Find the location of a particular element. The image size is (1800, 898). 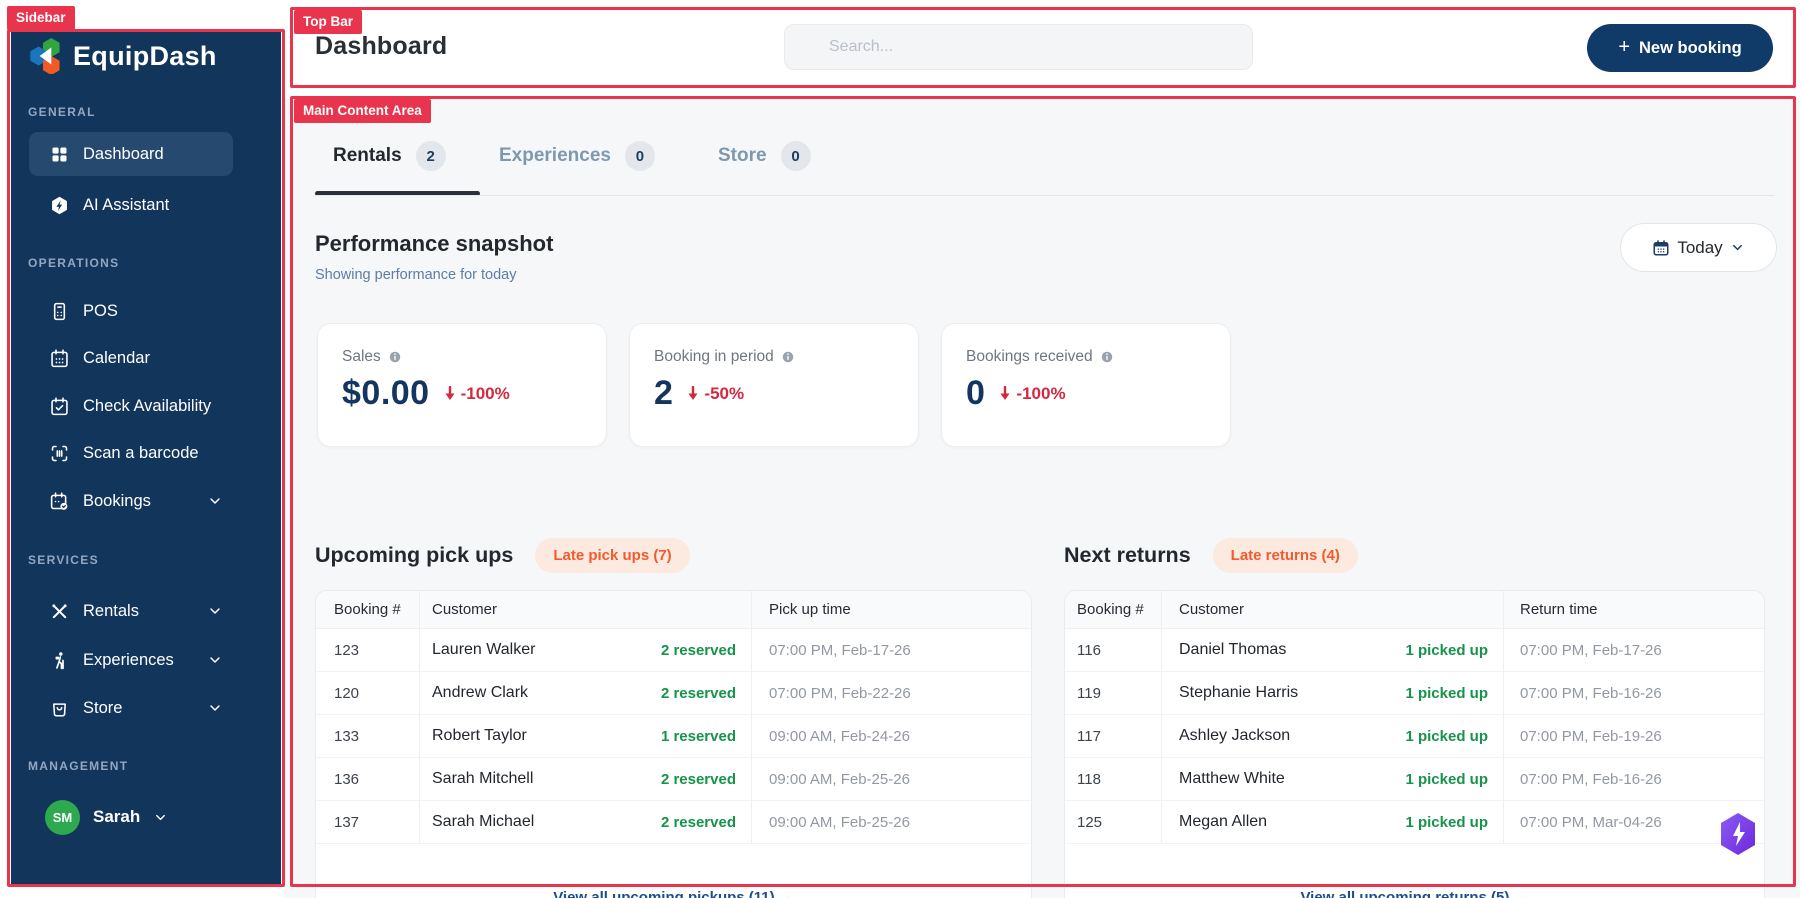

new-booking-button: + New booking is located at coordinates (1680, 48).